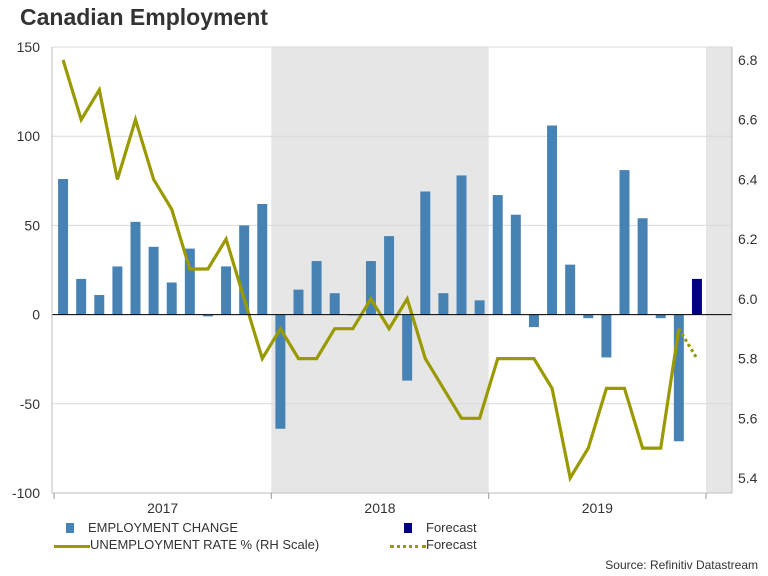 Image resolution: width=768 pixels, height=576 pixels. I want to click on chart-title: Canadian Employment, so click(144, 17).